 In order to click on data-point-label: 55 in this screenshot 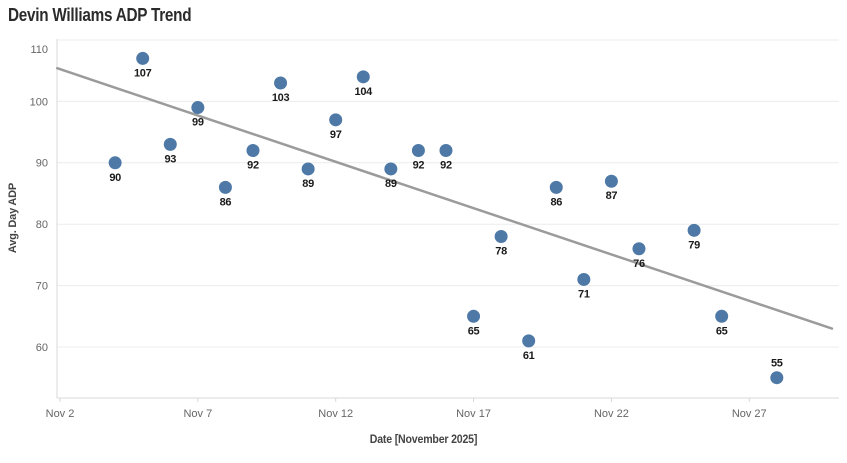, I will do `click(777, 364)`.